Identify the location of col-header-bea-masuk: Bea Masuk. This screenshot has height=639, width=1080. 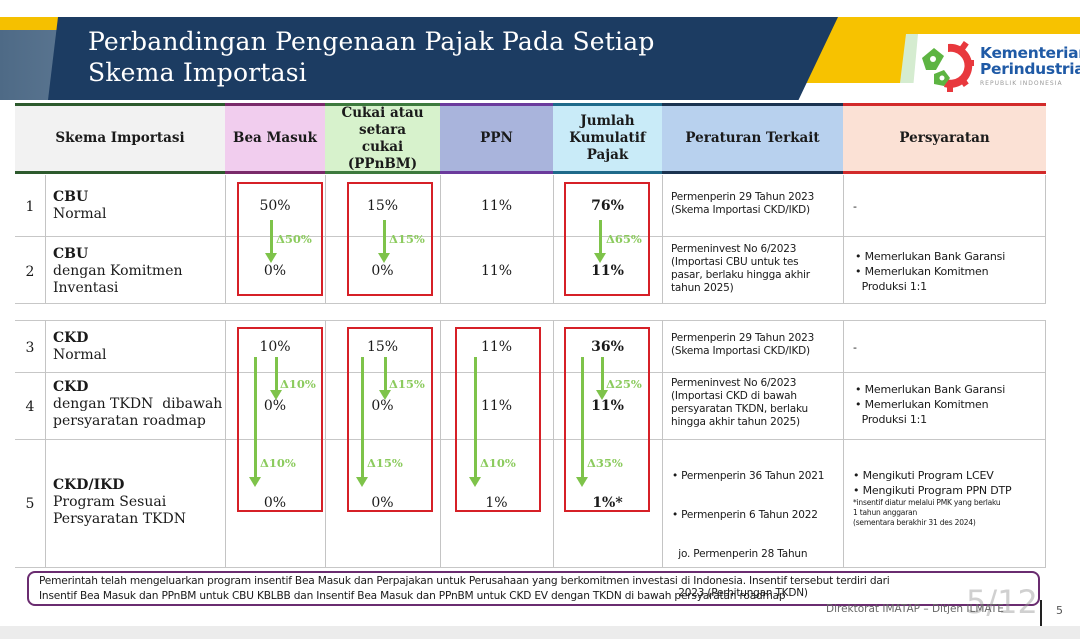
(275, 138).